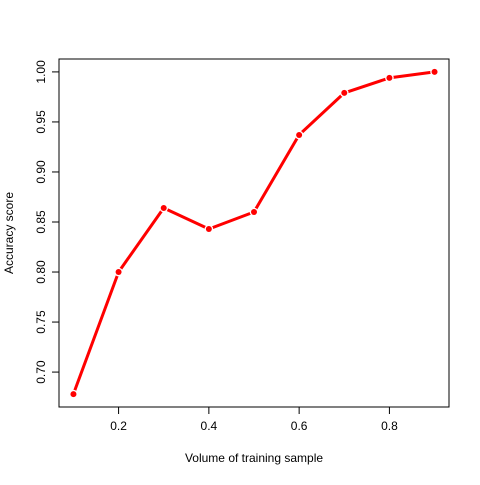  What do you see at coordinates (41, 222) in the screenshot?
I see `y-tick-label: 0.85` at bounding box center [41, 222].